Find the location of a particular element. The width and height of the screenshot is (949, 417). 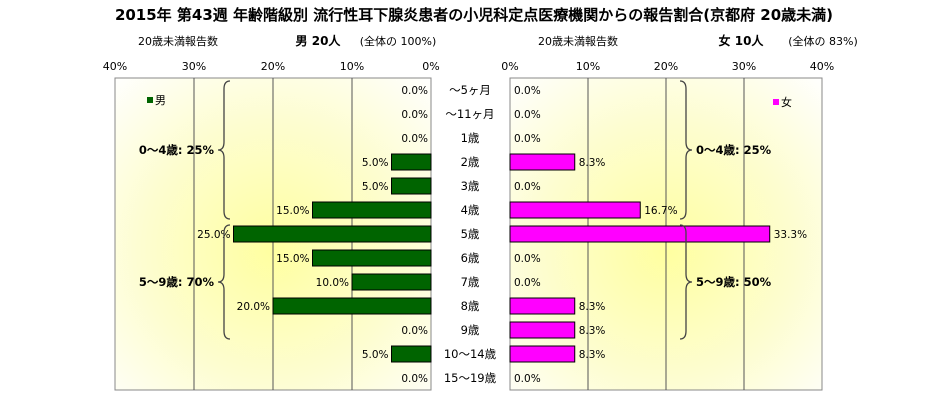

male-tick-label: 40% is located at coordinates (115, 66).